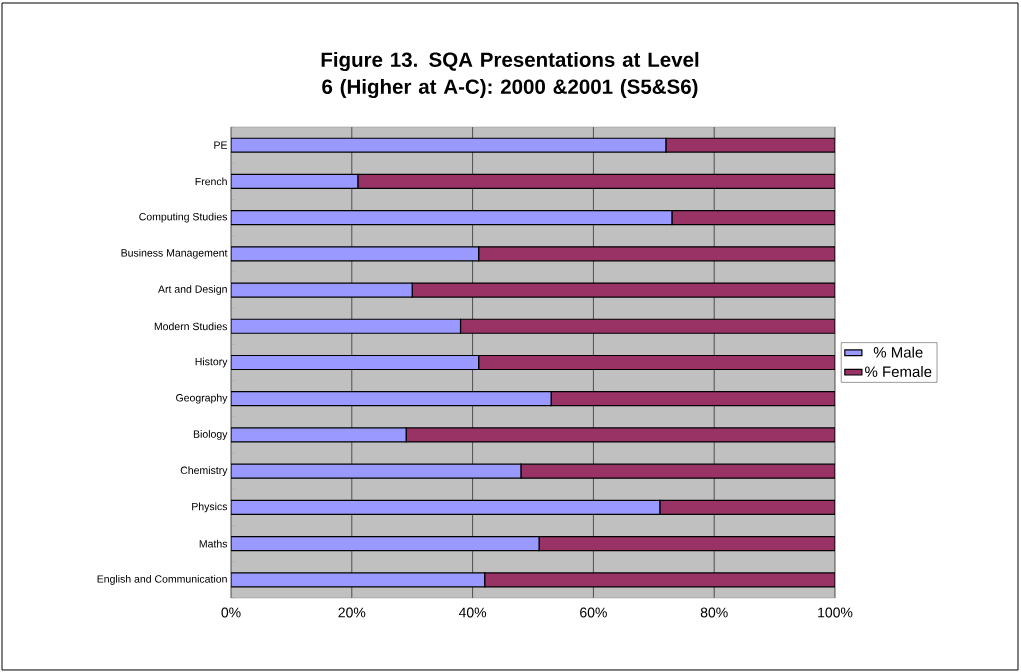 The height and width of the screenshot is (672, 1021). I want to click on y-tick-label: Chemistry, so click(204, 471).